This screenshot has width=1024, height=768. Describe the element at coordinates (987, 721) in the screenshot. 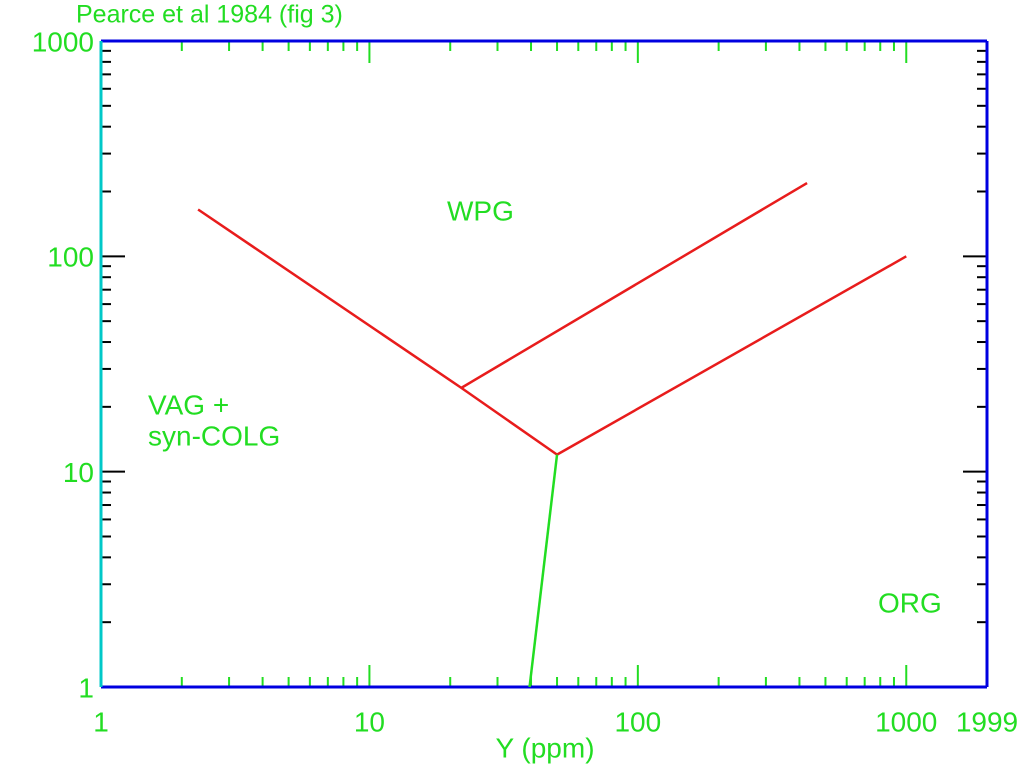

I see `x-tick-label: 1999` at that location.